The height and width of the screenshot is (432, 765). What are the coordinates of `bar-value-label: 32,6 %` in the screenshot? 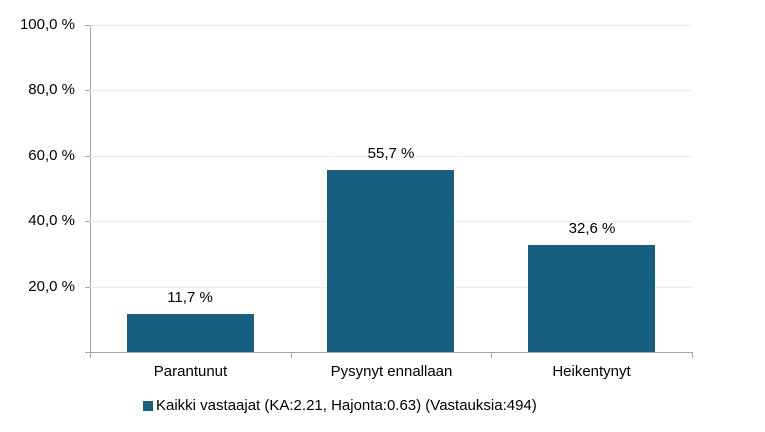 It's located at (592, 228).